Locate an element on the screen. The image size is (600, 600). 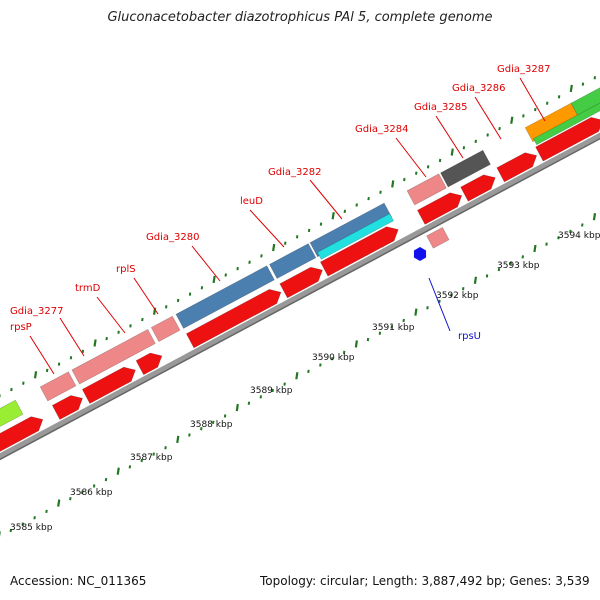
gene-label: rplS is located at coordinates (126, 269).